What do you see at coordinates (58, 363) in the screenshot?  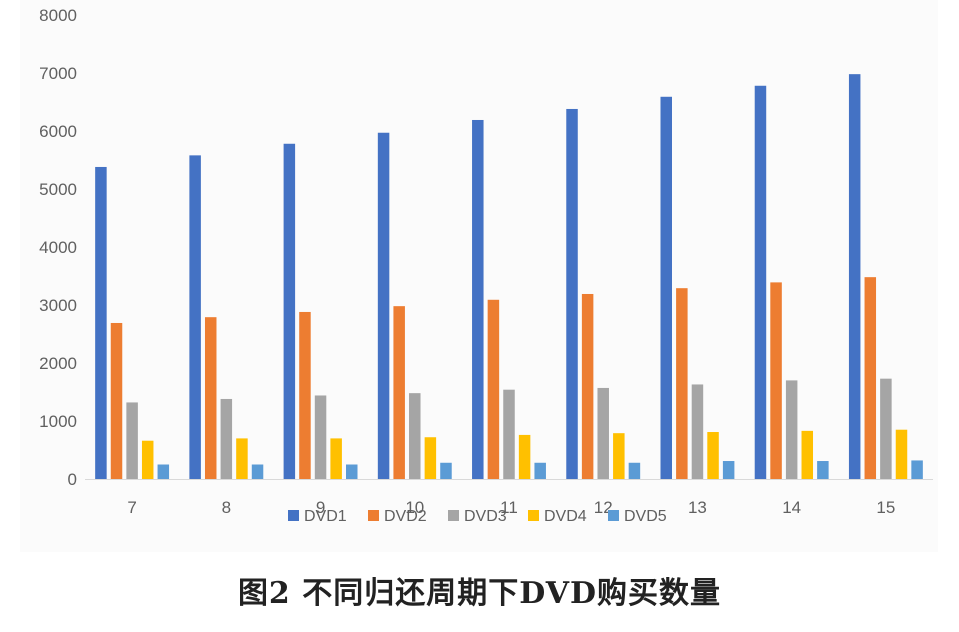 I see `y-tick-label: 2000` at bounding box center [58, 363].